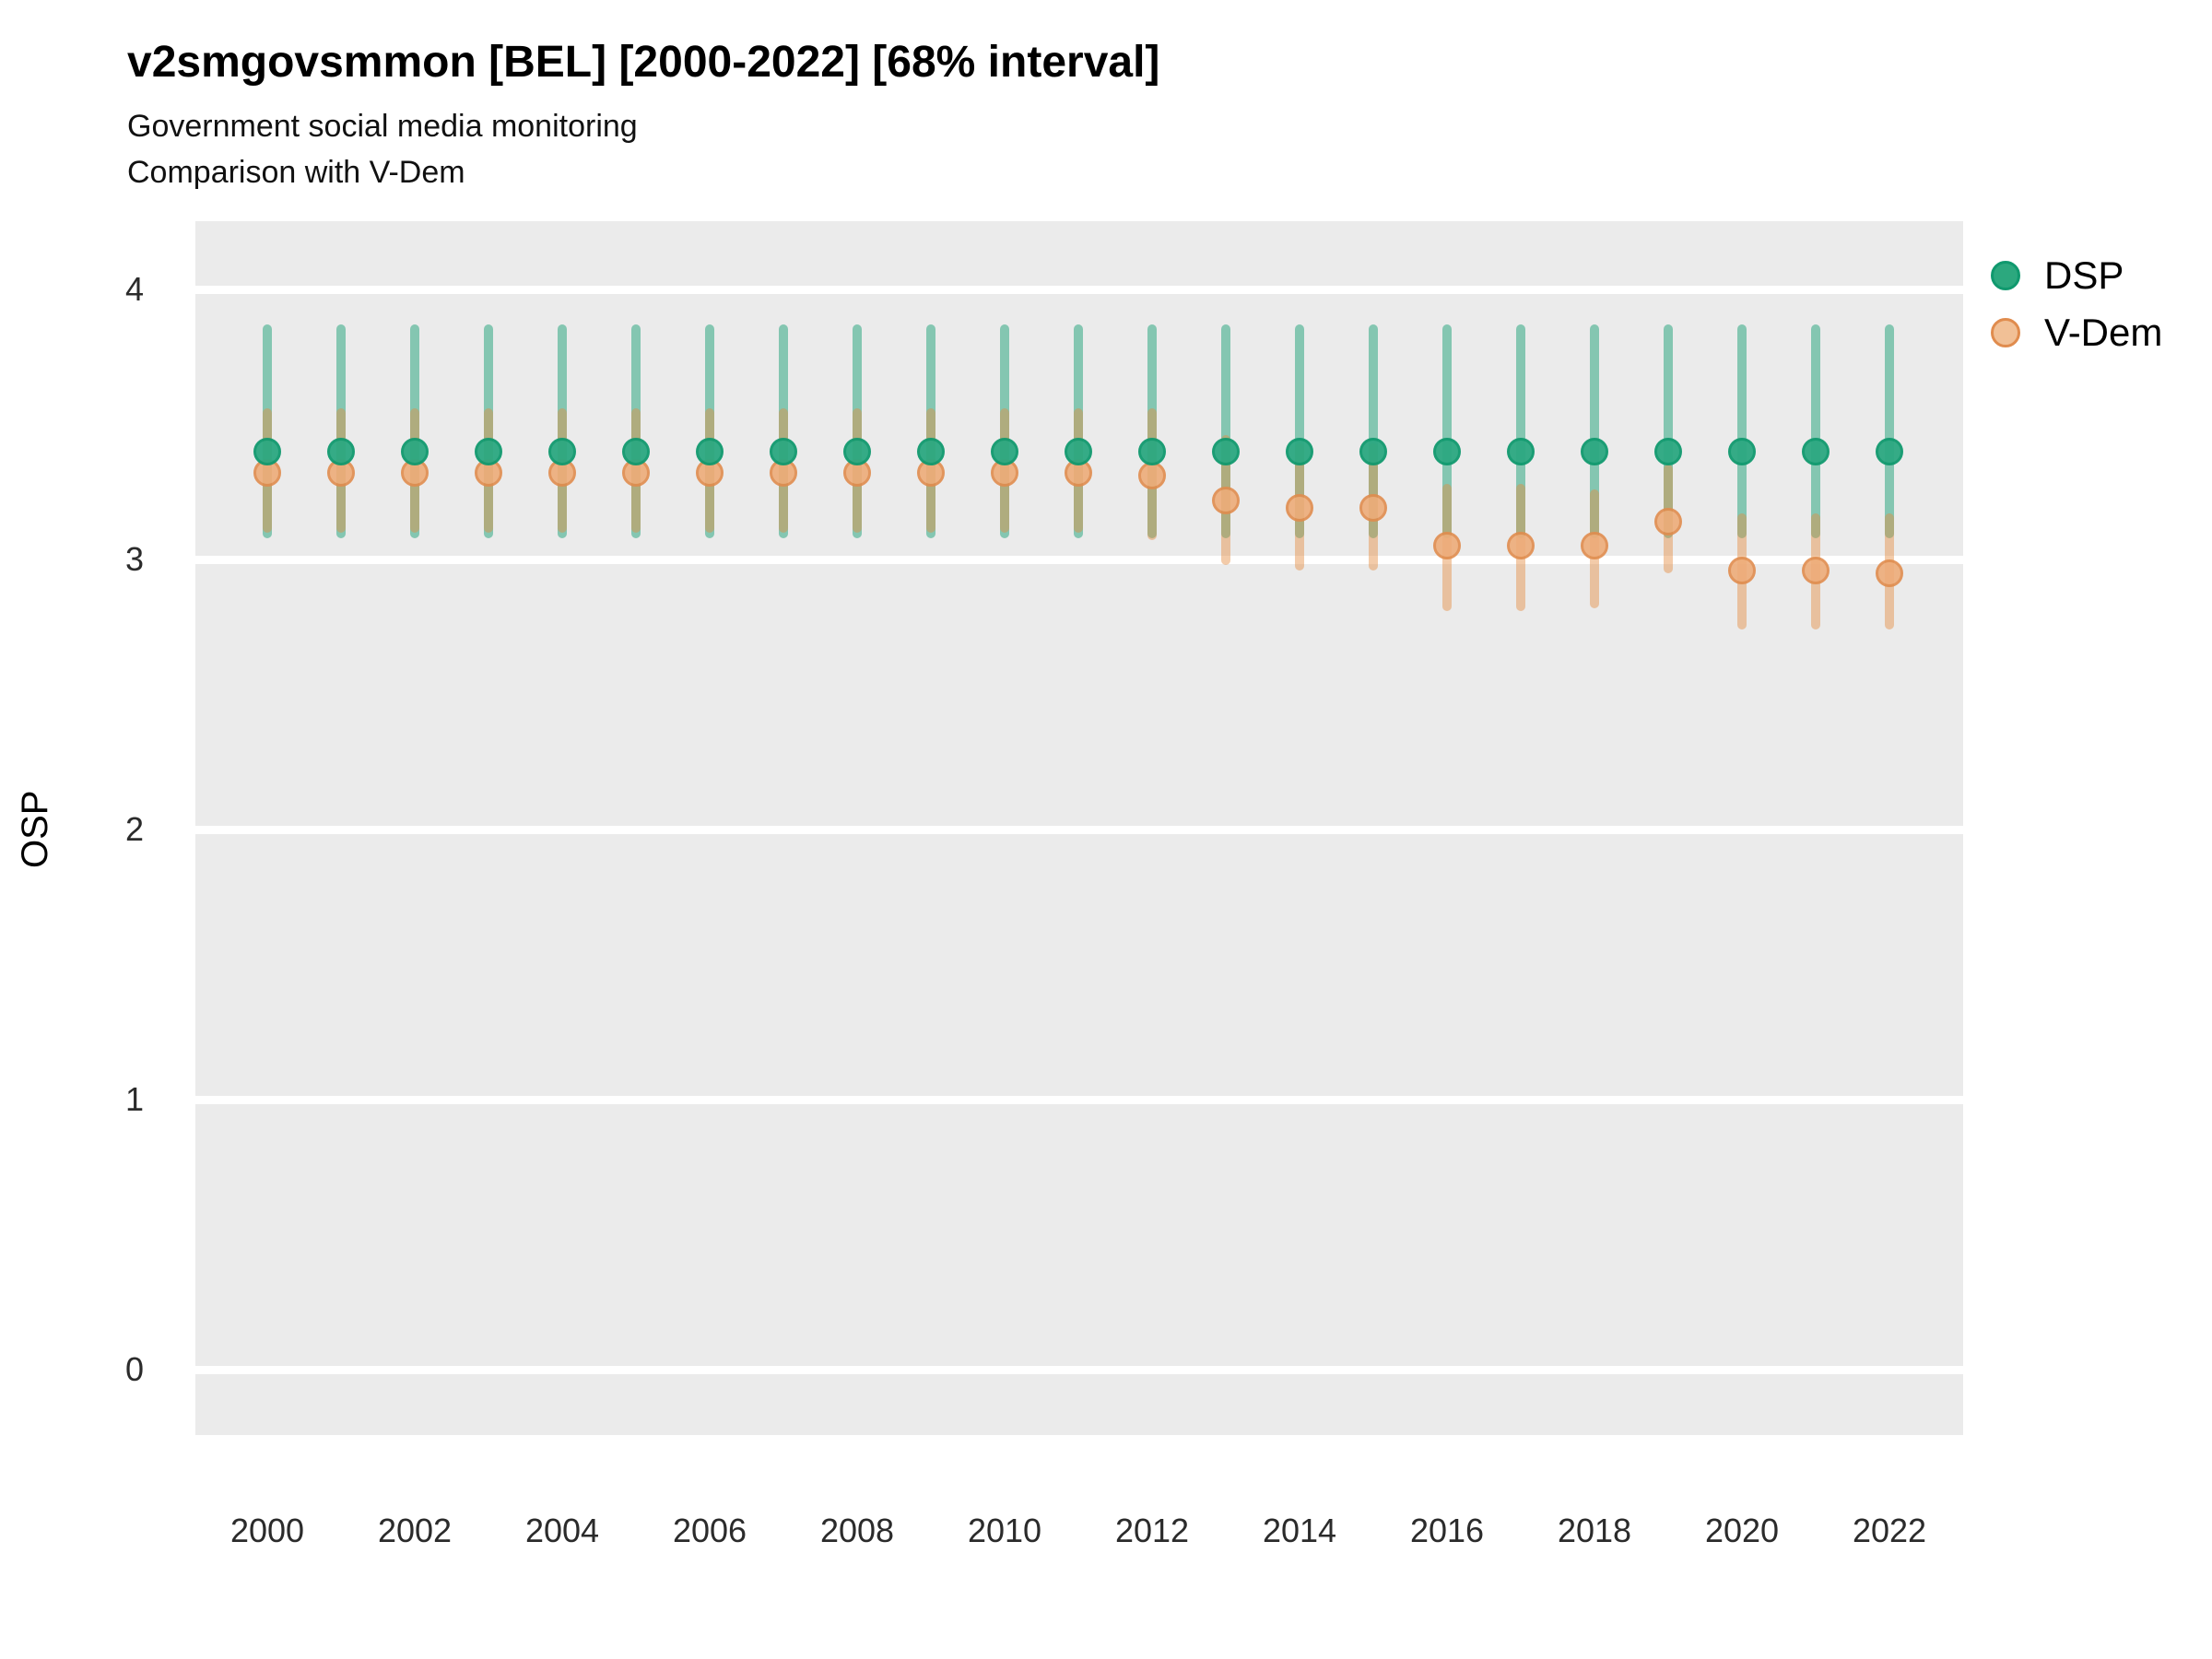 The height and width of the screenshot is (1659, 2212). Describe the element at coordinates (2103, 332) in the screenshot. I see `legend-label-vdem: V-Dem` at that location.